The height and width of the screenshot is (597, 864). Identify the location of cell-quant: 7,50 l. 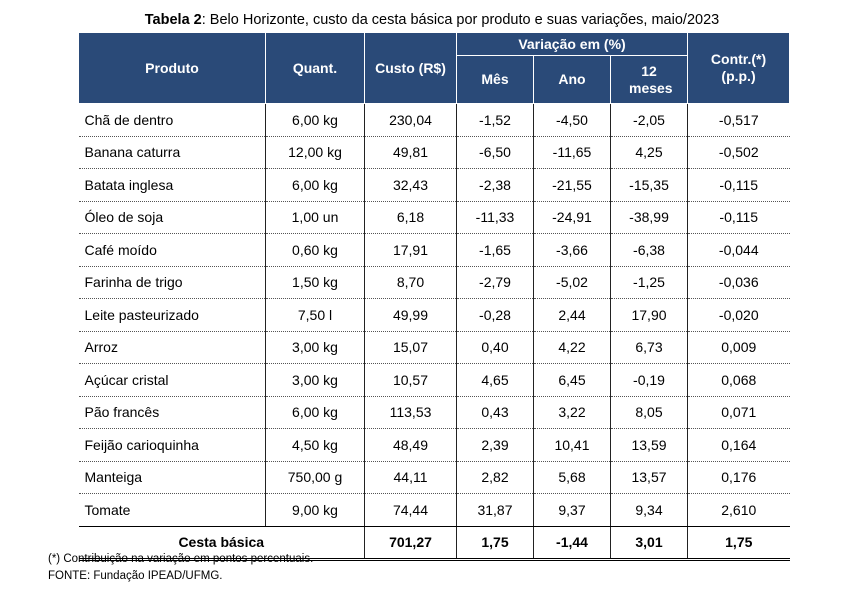
(315, 315).